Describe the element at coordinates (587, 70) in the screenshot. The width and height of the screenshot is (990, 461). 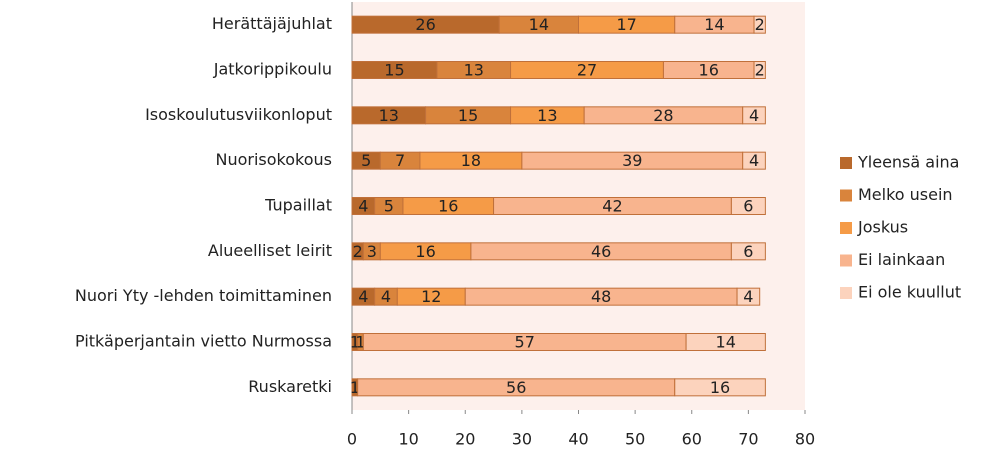
I see `value-label: 27` at that location.